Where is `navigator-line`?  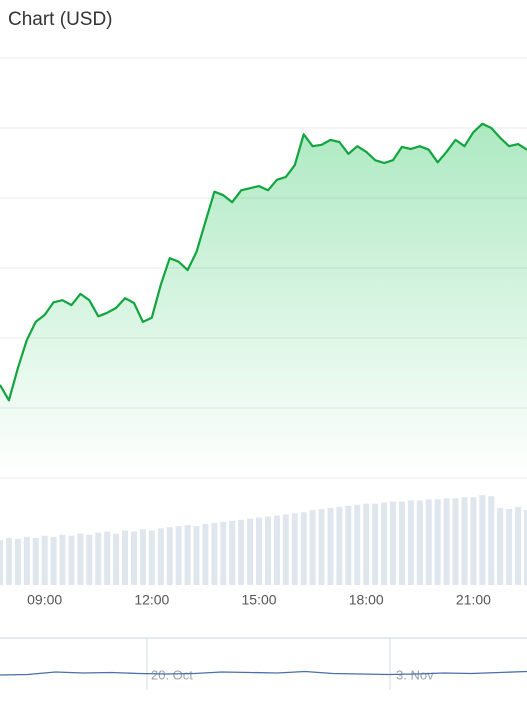 navigator-line is located at coordinates (263, 673).